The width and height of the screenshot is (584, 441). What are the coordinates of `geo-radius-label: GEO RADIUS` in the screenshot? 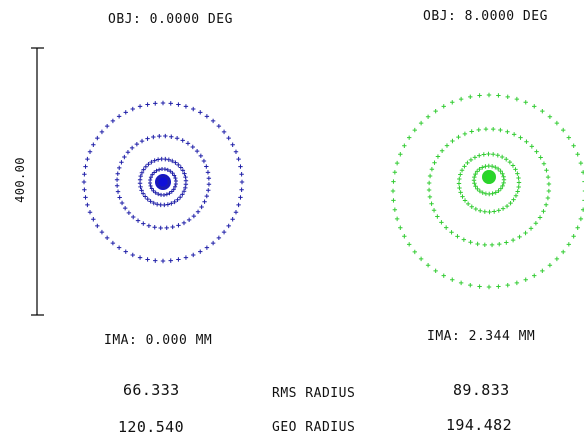 It's located at (314, 427).